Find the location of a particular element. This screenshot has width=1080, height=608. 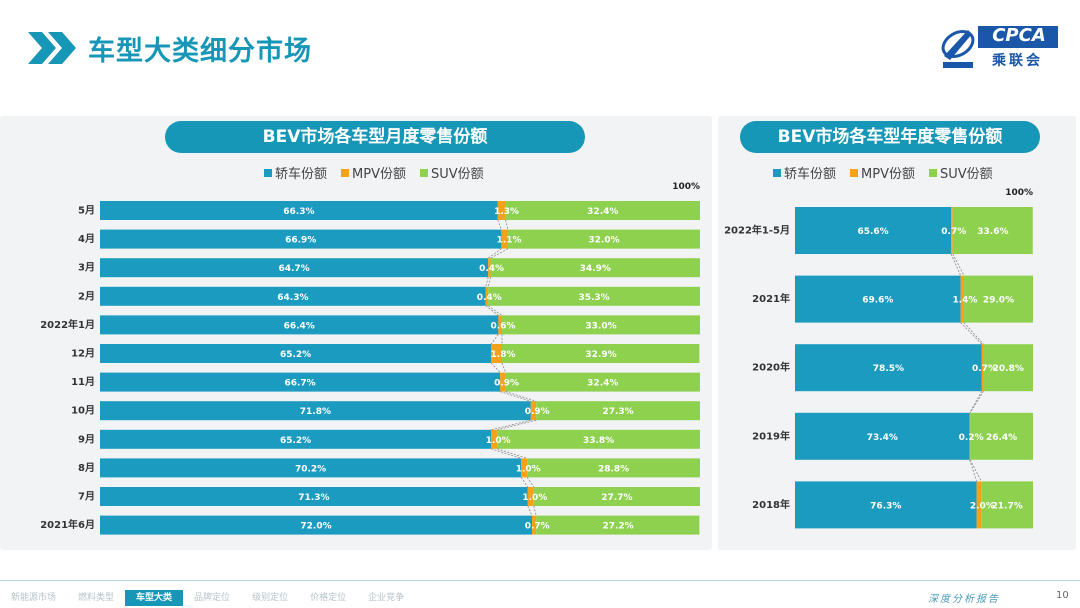

data-label: 26.4% is located at coordinates (1001, 438).